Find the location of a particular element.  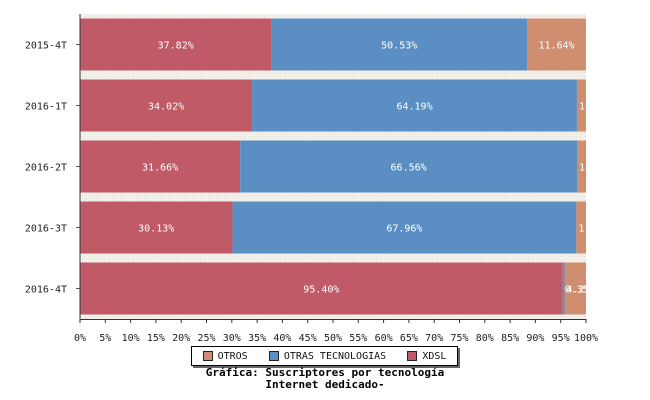

x-tick-label: 15% is located at coordinates (156, 338).